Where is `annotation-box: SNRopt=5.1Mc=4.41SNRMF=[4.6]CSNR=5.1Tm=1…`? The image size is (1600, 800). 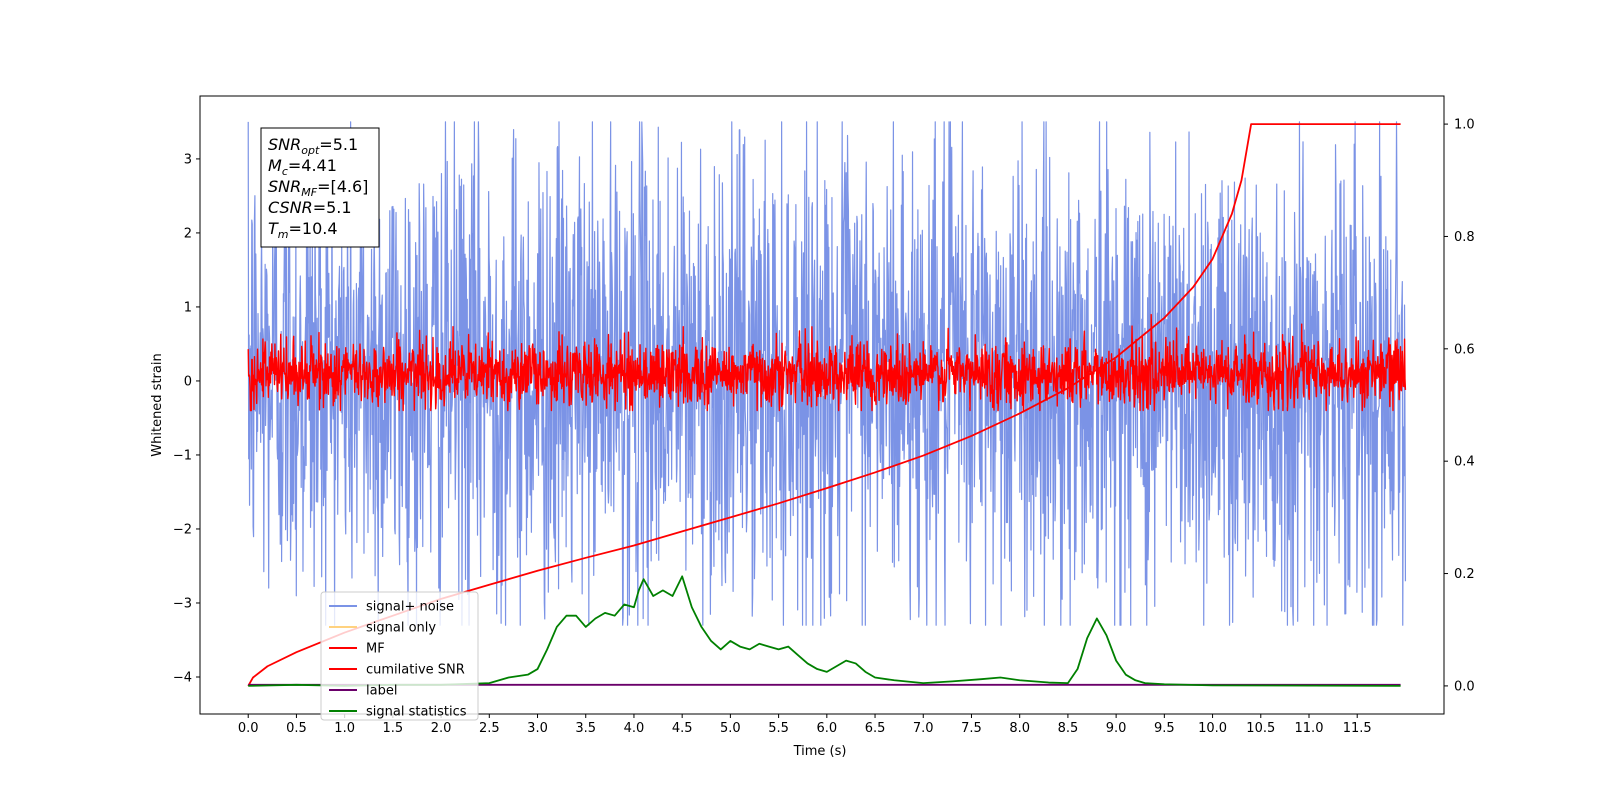 annotation-box: SNRopt=5.1Mc=4.41SNRMF=[4.6]CSNR=5.1Tm=1… is located at coordinates (320, 187).